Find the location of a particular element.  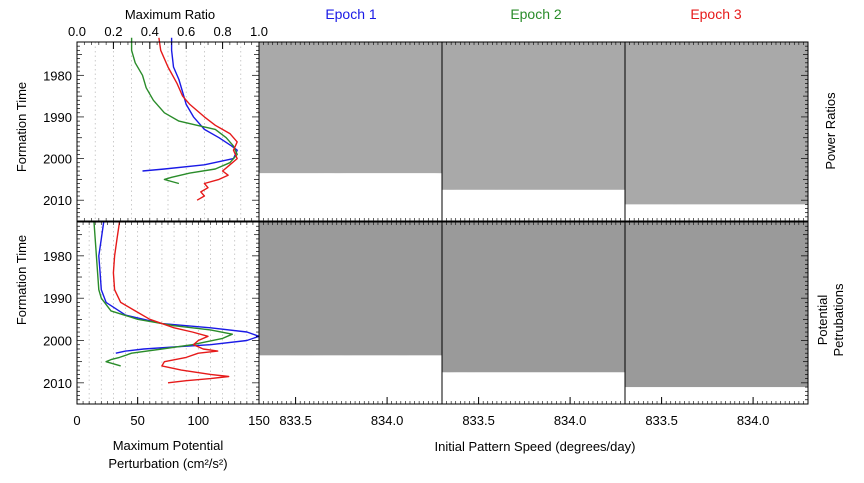

epoch-2-title: Epoch 2 is located at coordinates (536, 14).